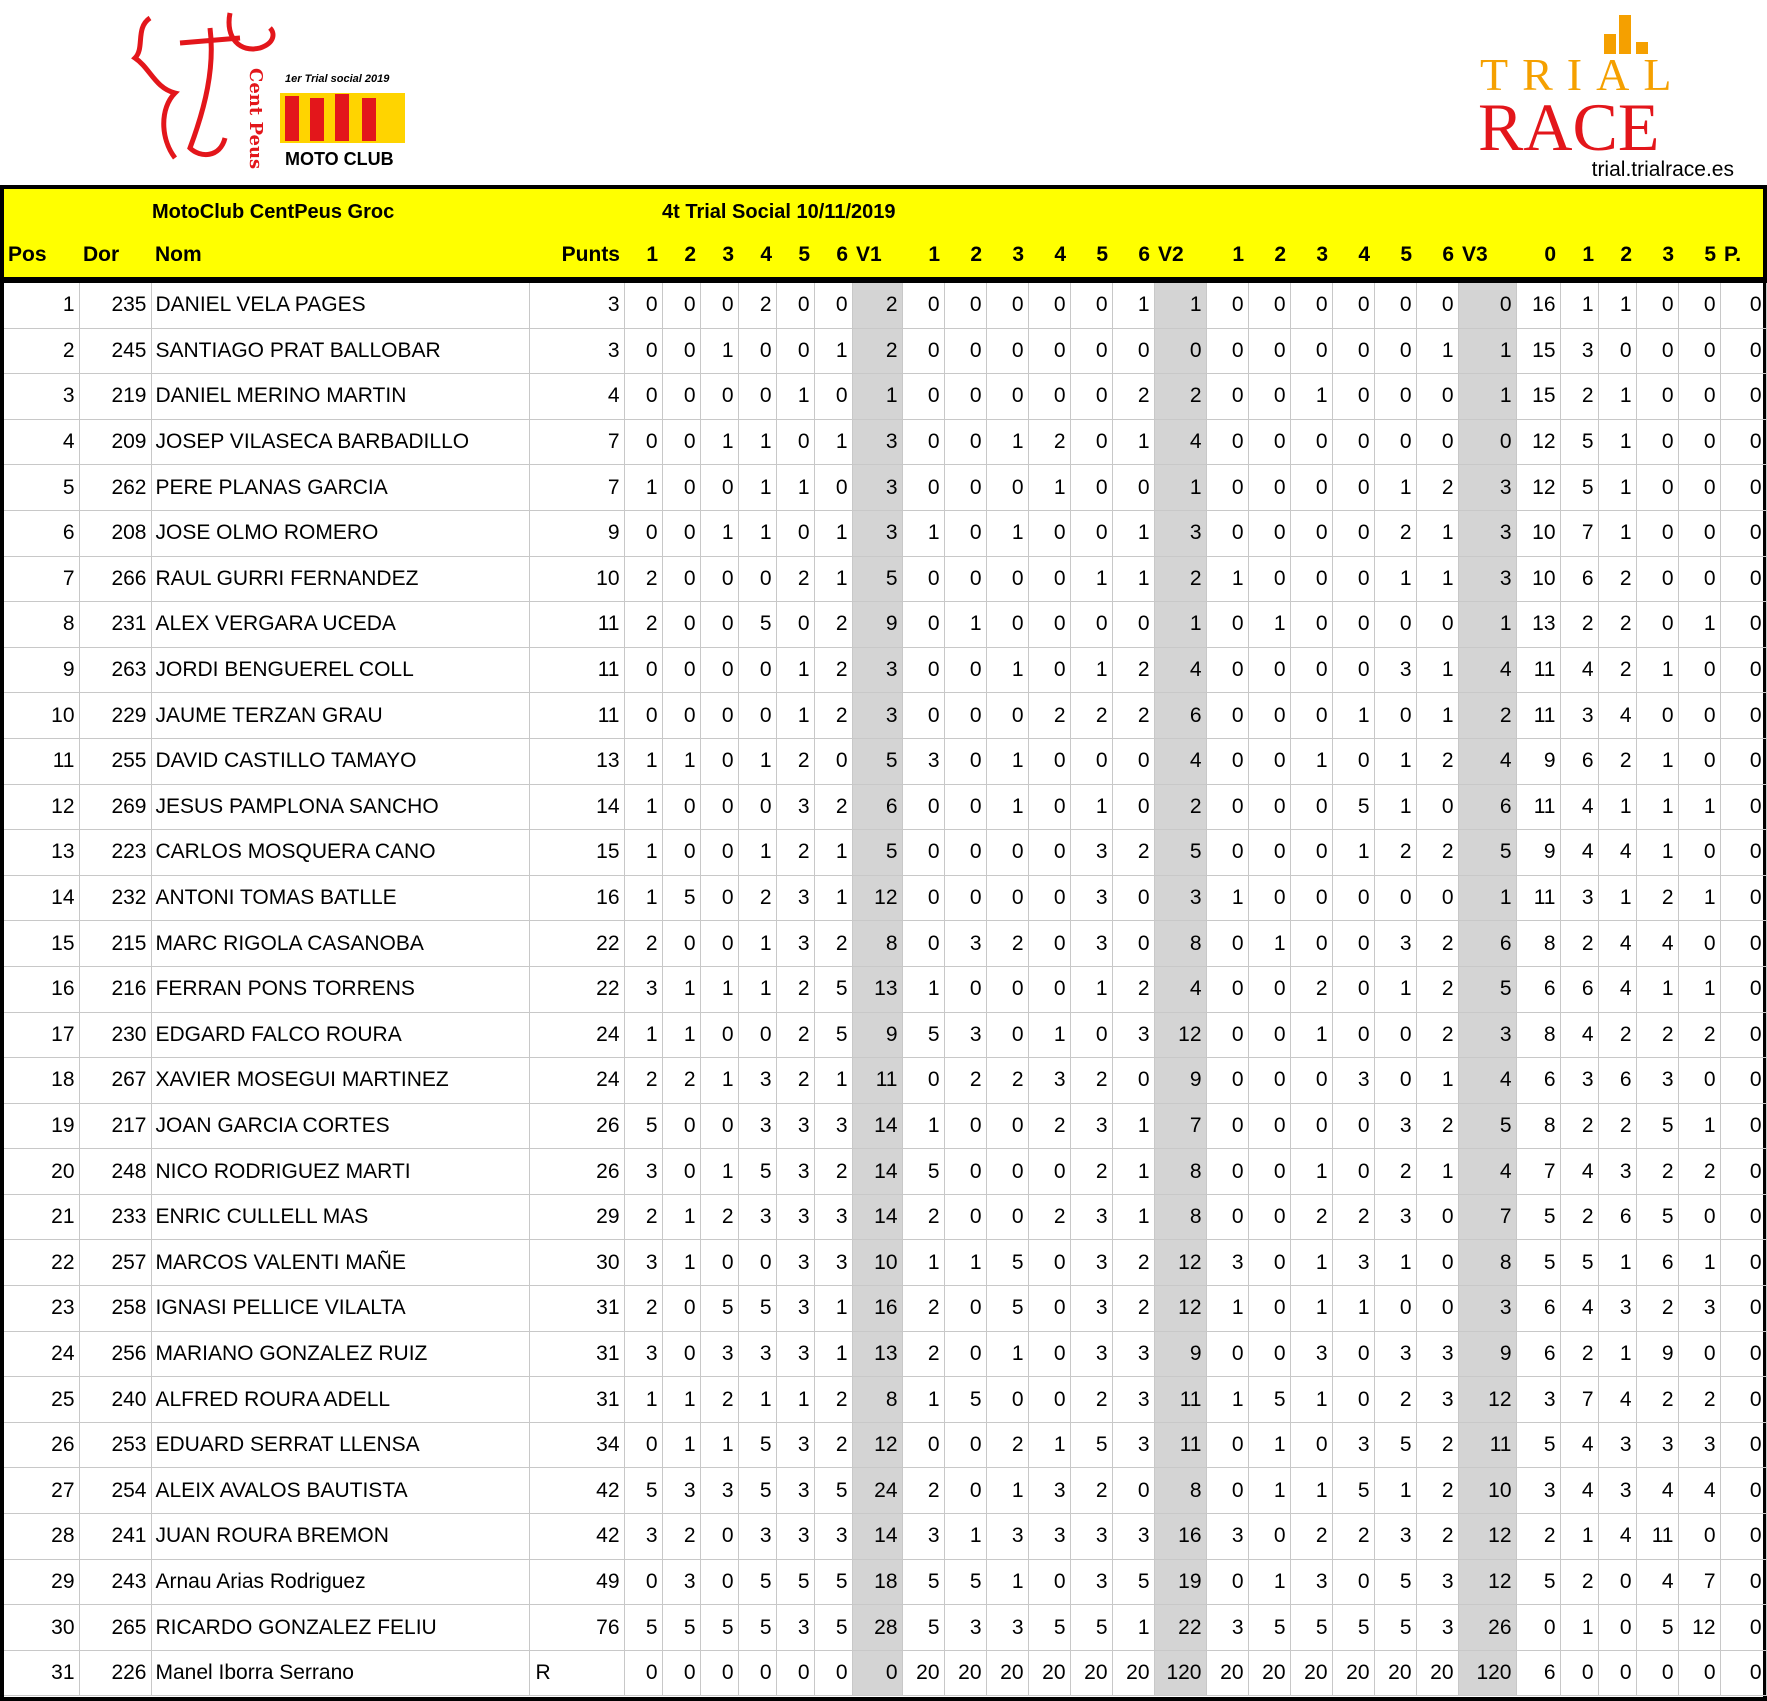 The width and height of the screenshot is (1767, 1701). What do you see at coordinates (340, 533) in the screenshot?
I see `cell-nom: JOSE OLMO ROMERO` at bounding box center [340, 533].